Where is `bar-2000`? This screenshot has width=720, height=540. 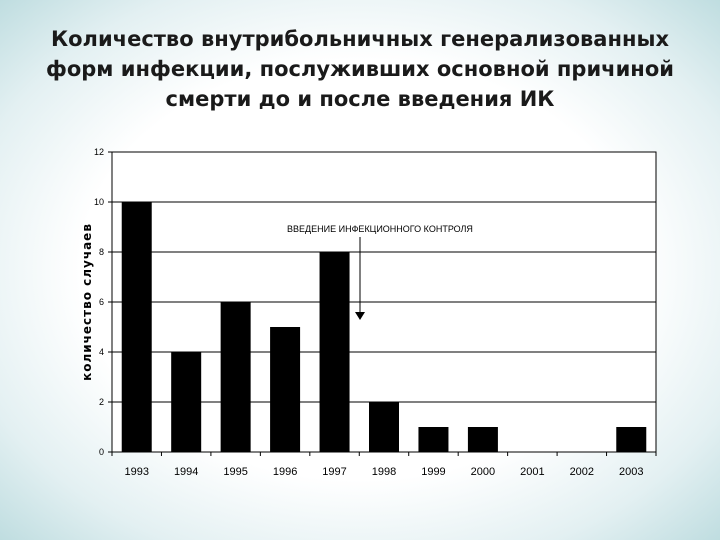
bar-2000 is located at coordinates (482, 439).